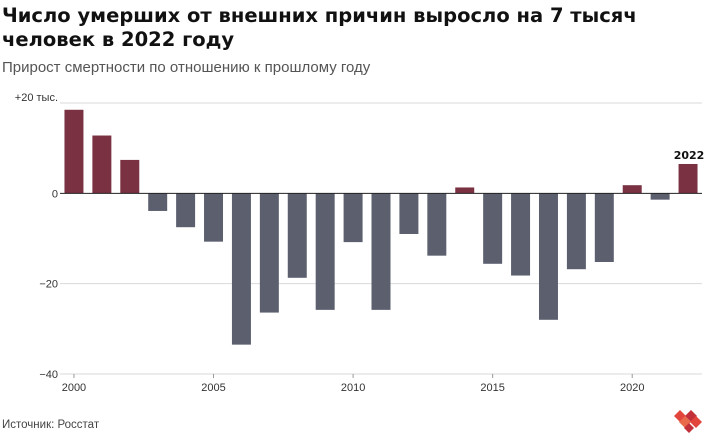 This screenshot has height=435, width=710. I want to click on x-tick-label: 2005, so click(213, 388).